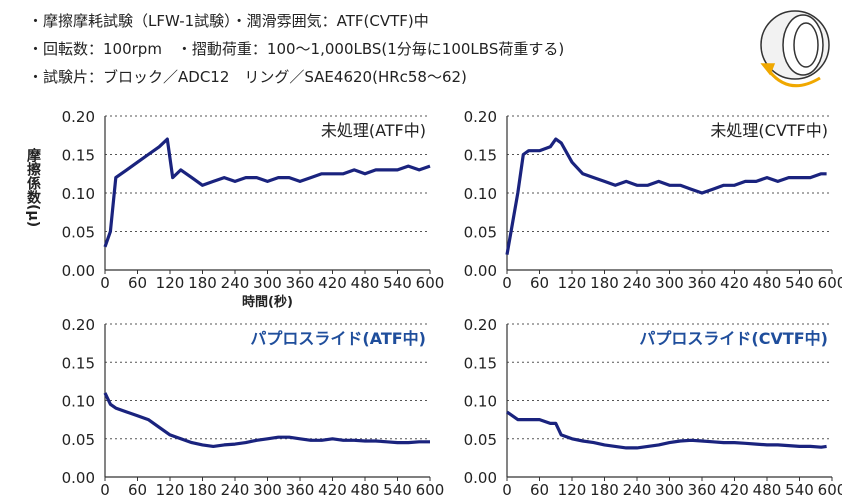 The height and width of the screenshot is (499, 842). I want to click on header-line: ・摩擦摩耗試験（LFW-1試験）・潤滑雰囲気：ATF(CVTF)中, so click(228, 21).